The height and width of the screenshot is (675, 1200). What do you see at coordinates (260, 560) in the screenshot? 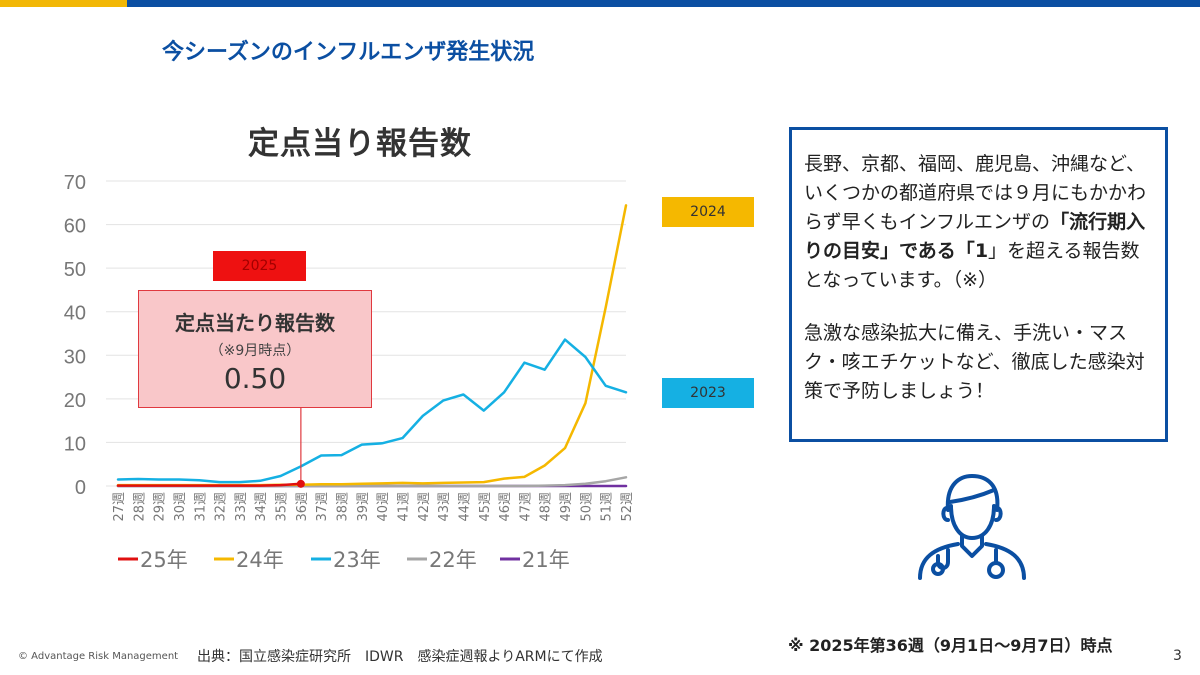
I see `legend-label: 24年` at bounding box center [260, 560].